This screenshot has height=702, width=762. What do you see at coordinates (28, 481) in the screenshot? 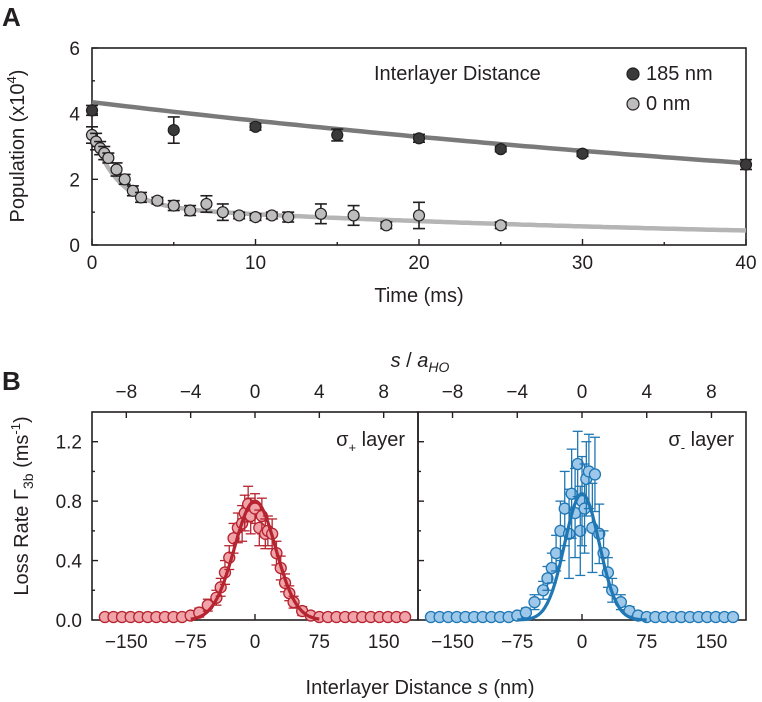
I see `panel-b-y-label-sub: 3b` at bounding box center [28, 481].